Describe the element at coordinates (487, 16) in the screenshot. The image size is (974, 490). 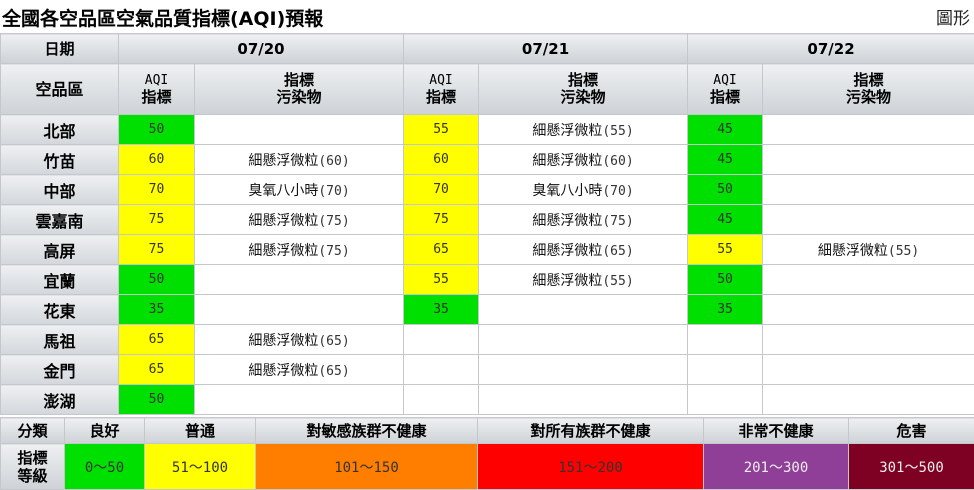
I see `title-bar: 全國各空品區空氣品質指標(AQI)預報 圖形` at that location.